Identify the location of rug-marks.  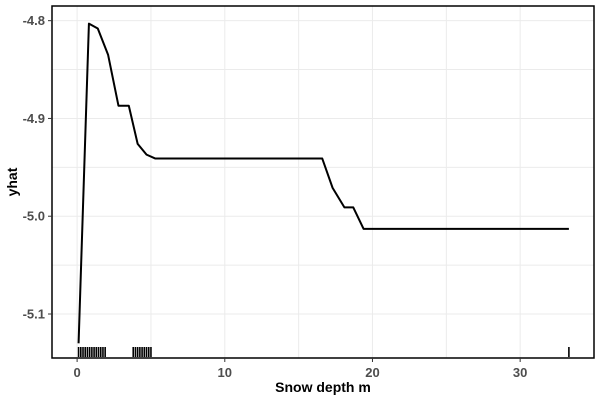
(323, 352).